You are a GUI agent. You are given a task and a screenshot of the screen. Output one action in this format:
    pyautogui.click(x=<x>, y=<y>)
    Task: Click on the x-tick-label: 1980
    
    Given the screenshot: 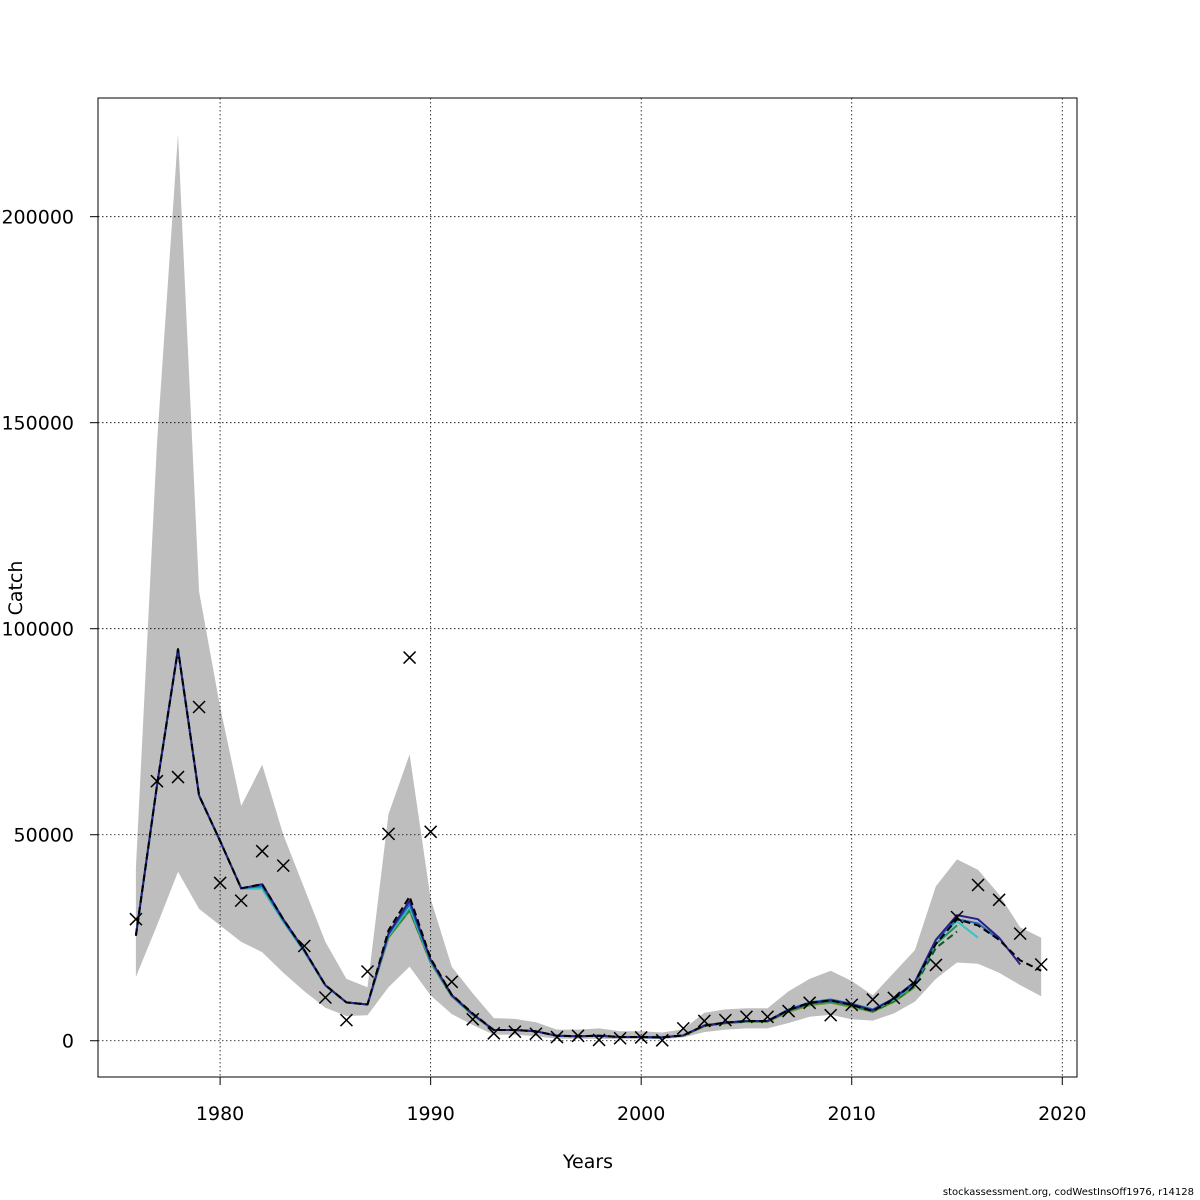 What is the action you would take?
    pyautogui.click(x=220, y=1114)
    